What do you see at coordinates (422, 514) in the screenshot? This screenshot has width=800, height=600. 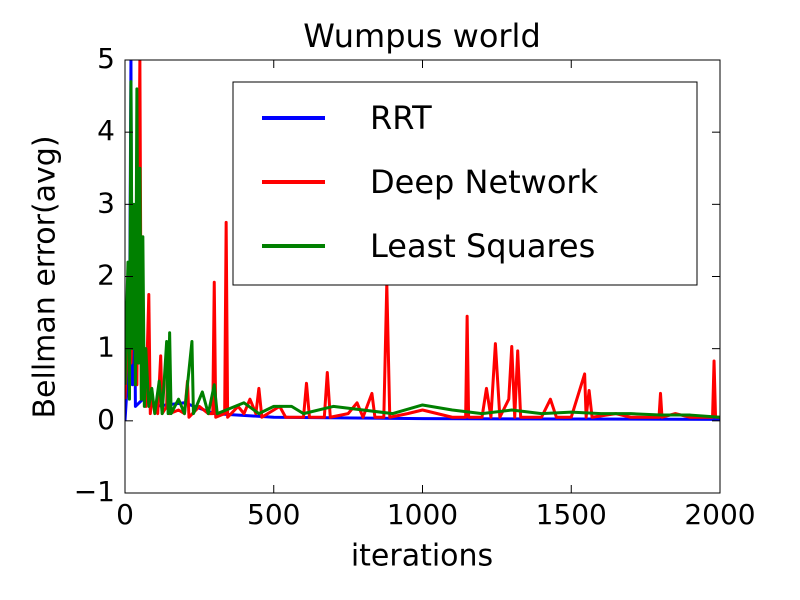 I see `x-tick-label: 1000` at bounding box center [422, 514].